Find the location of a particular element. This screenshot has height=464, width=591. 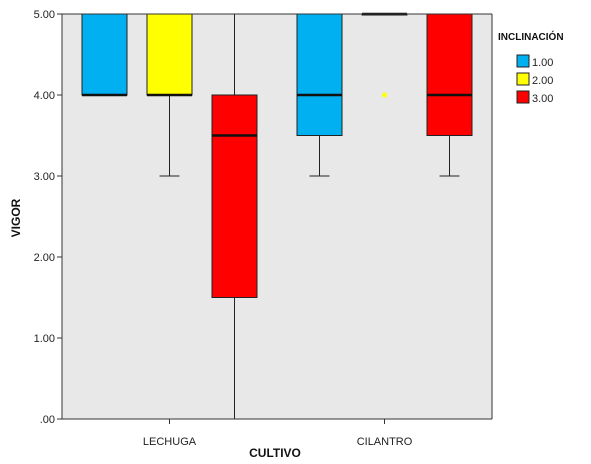

x-tick-label: CILANTRO is located at coordinates (385, 442).